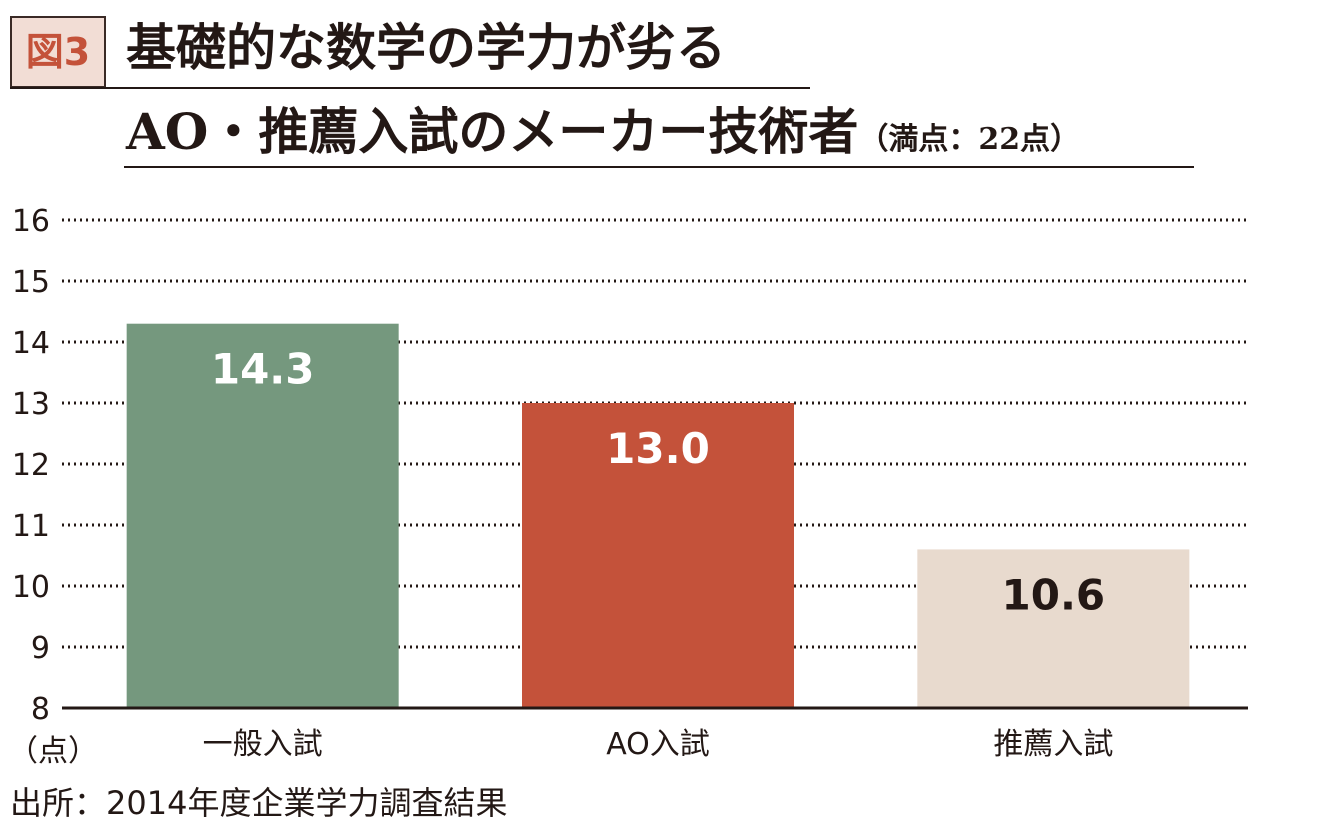 This screenshot has width=1340, height=828. Describe the element at coordinates (263, 369) in the screenshot. I see `bar-value-label: 14.3` at that location.